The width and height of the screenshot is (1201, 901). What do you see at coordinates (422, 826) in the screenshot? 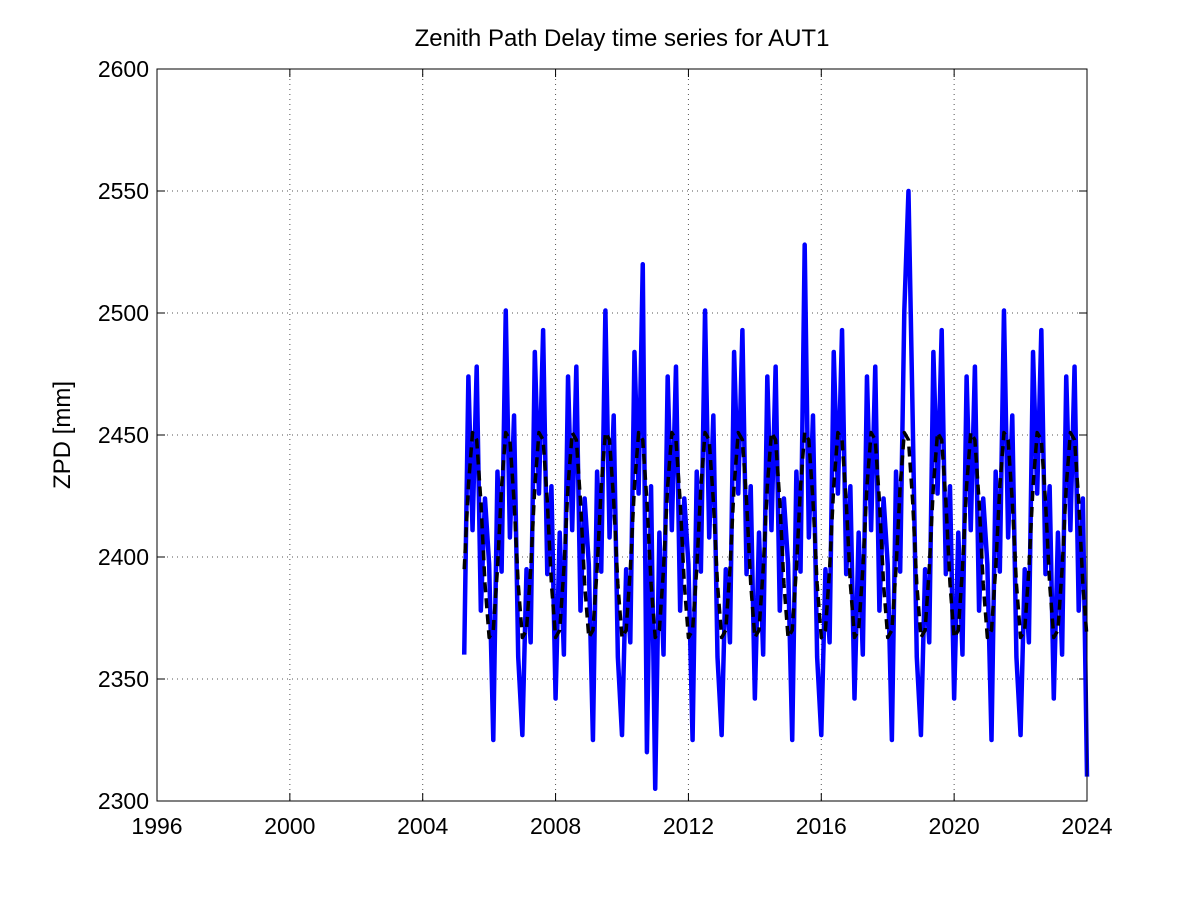
I see `x-tick-label: 2004` at bounding box center [422, 826].